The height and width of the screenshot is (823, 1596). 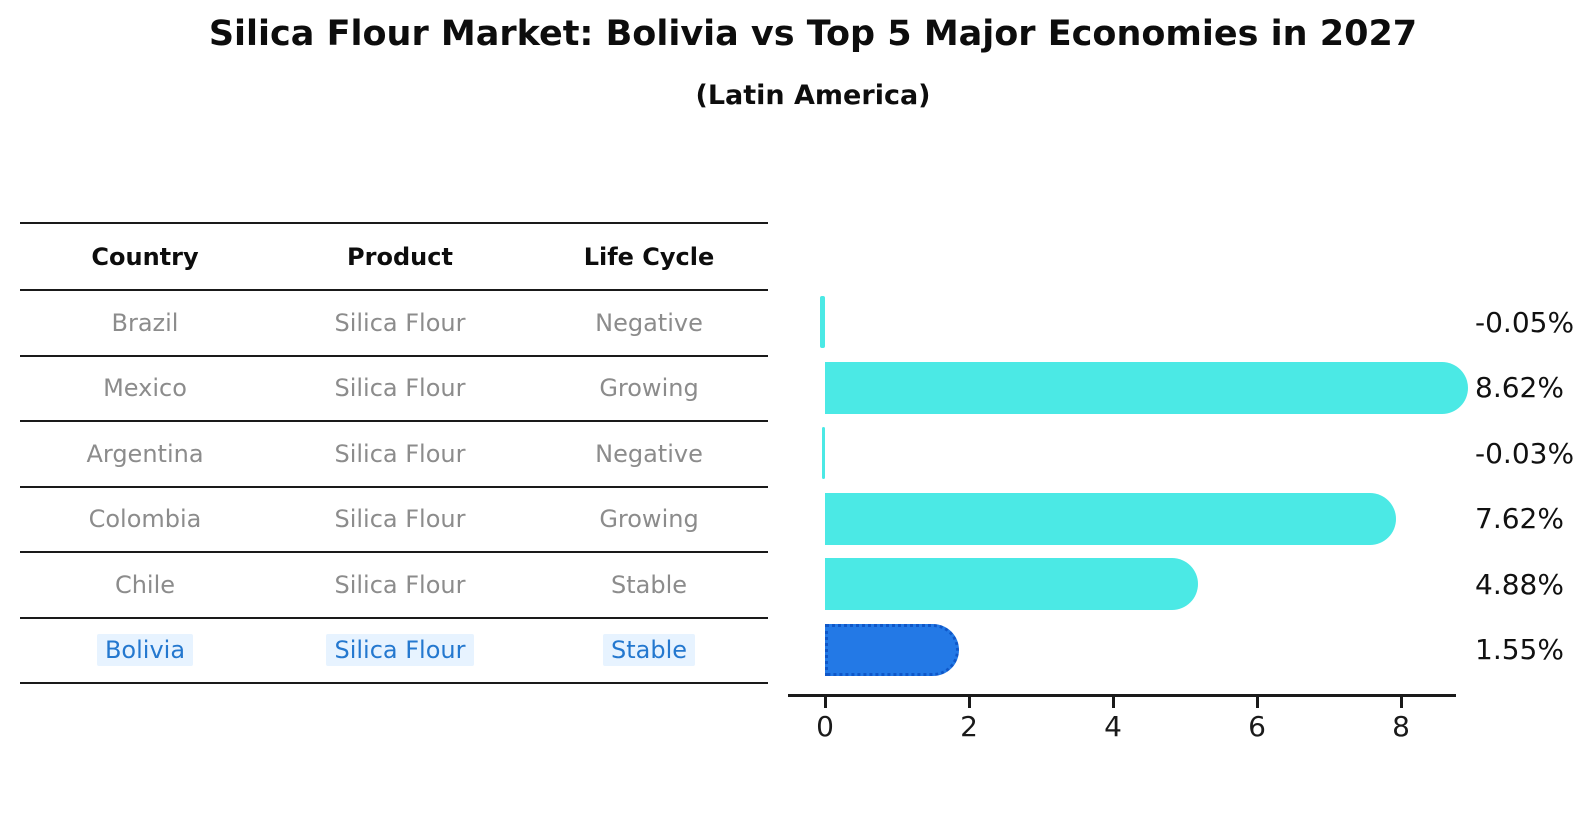 I want to click on table-header-country: Country, so click(x=145, y=256).